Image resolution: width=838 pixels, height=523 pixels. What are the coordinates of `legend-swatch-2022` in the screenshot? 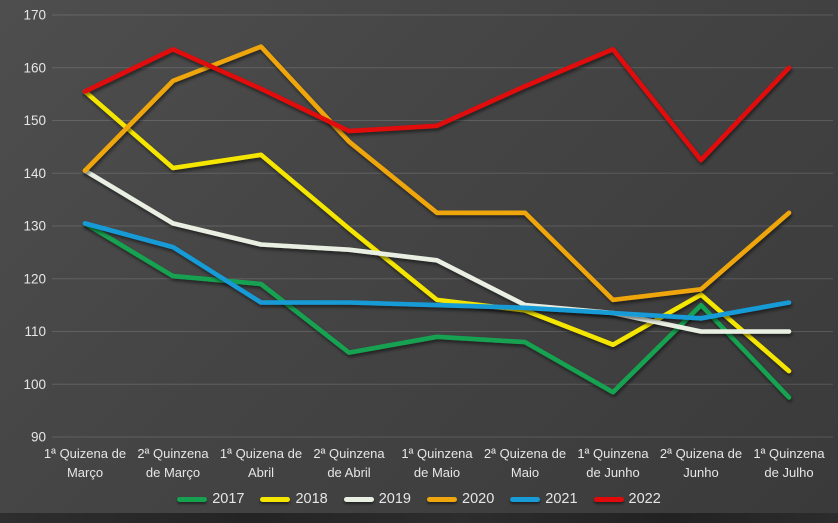 It's located at (608, 499).